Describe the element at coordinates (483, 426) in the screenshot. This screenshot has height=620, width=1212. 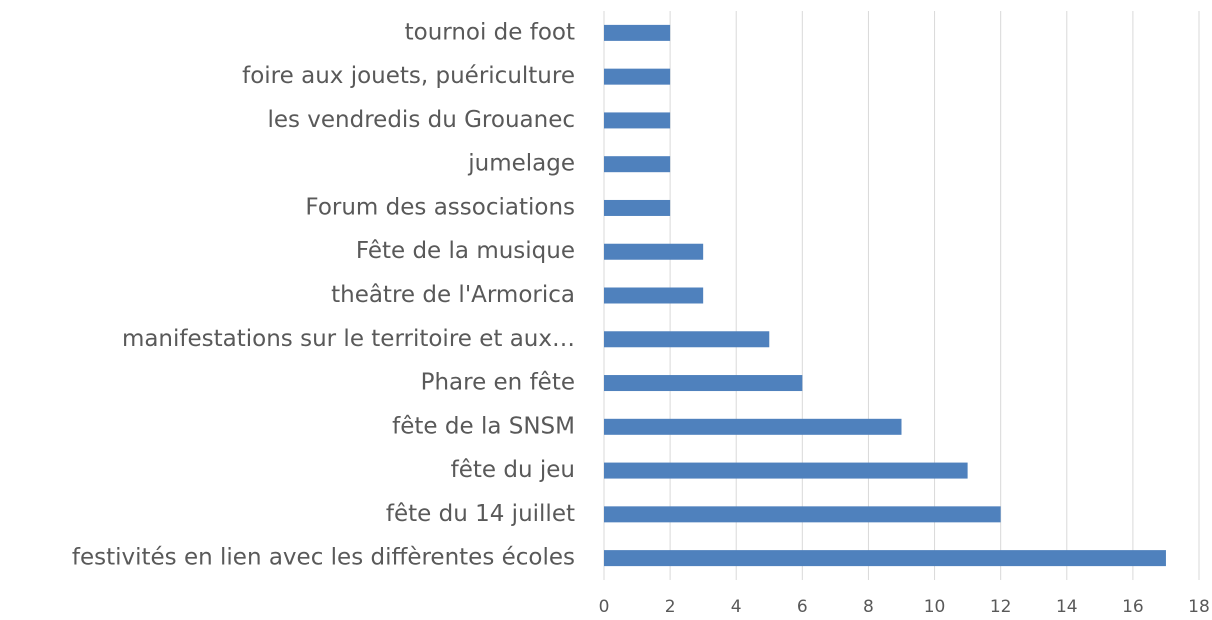
I see `y-tick-label: fête de la SNSM` at that location.